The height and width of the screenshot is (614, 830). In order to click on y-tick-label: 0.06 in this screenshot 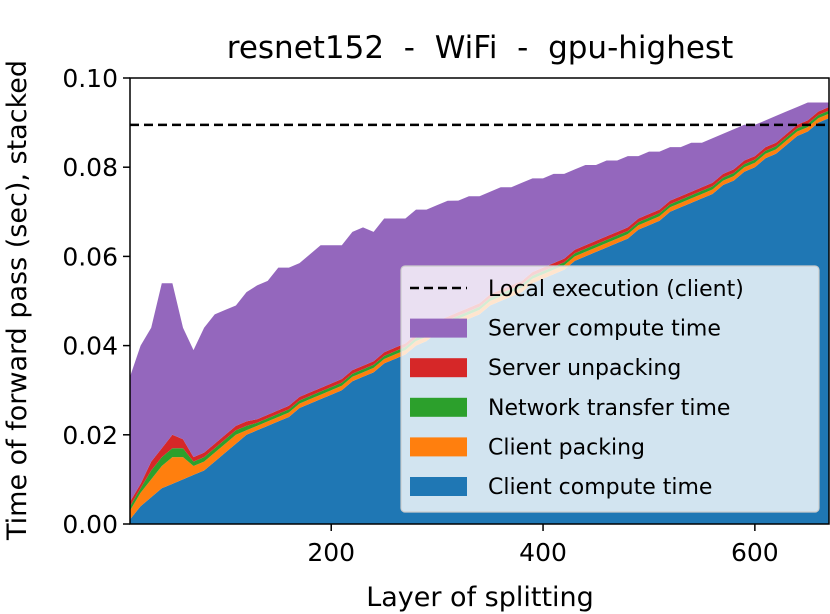, I will do `click(90, 256)`.